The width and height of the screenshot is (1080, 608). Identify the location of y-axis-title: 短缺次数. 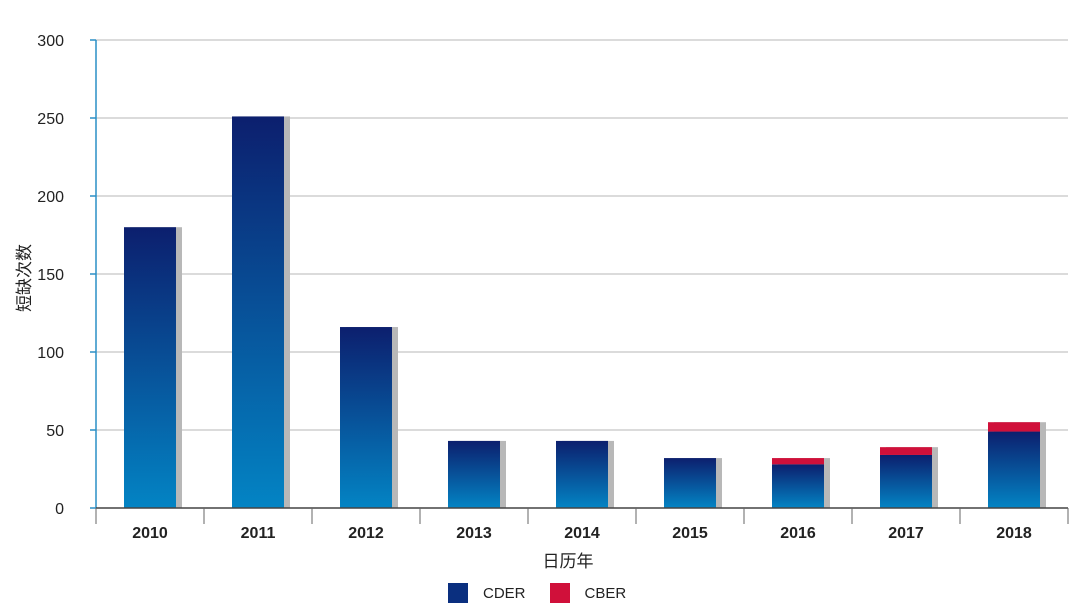
(25, 278).